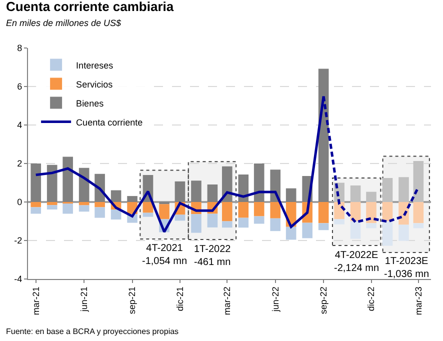  What do you see at coordinates (19, 163) in the screenshot?
I see `y-tick-label: 2` at bounding box center [19, 163].